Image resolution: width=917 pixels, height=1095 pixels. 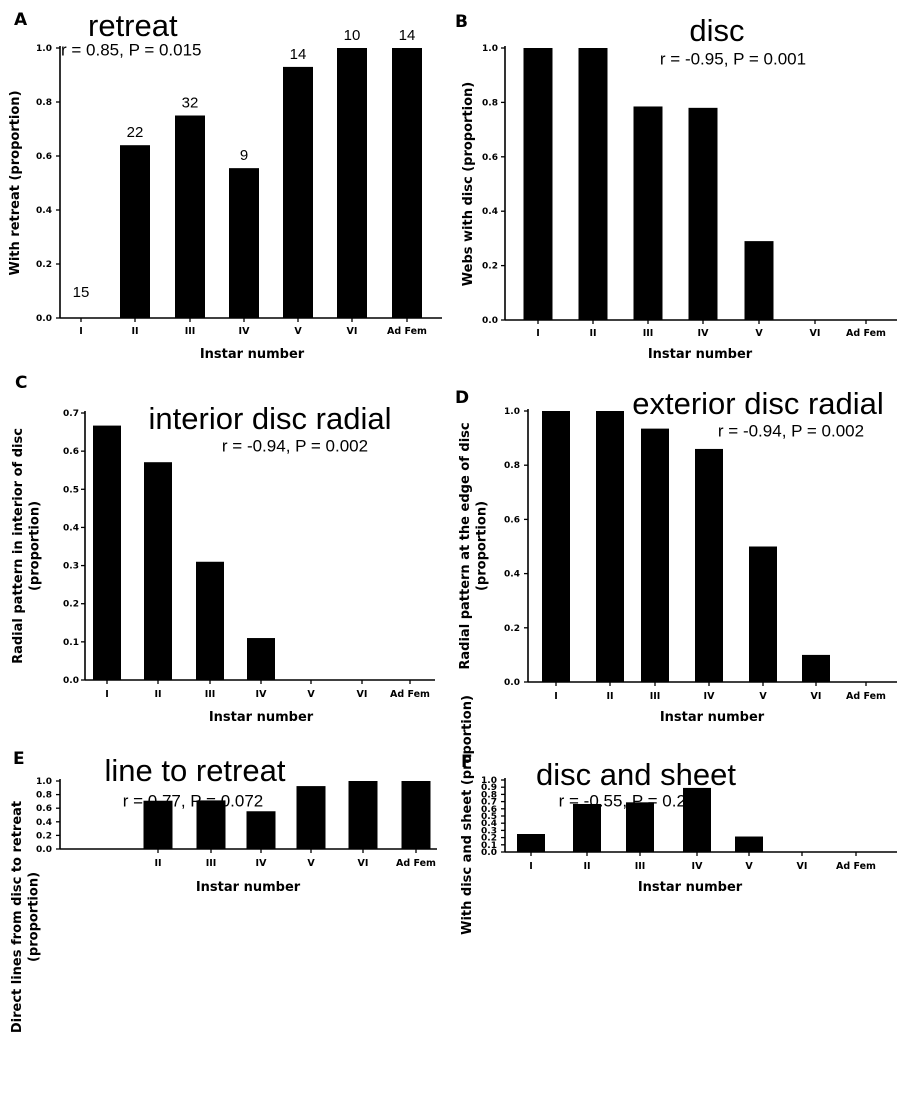 I want to click on y-tick-label: 0.2, so click(x=44, y=265).